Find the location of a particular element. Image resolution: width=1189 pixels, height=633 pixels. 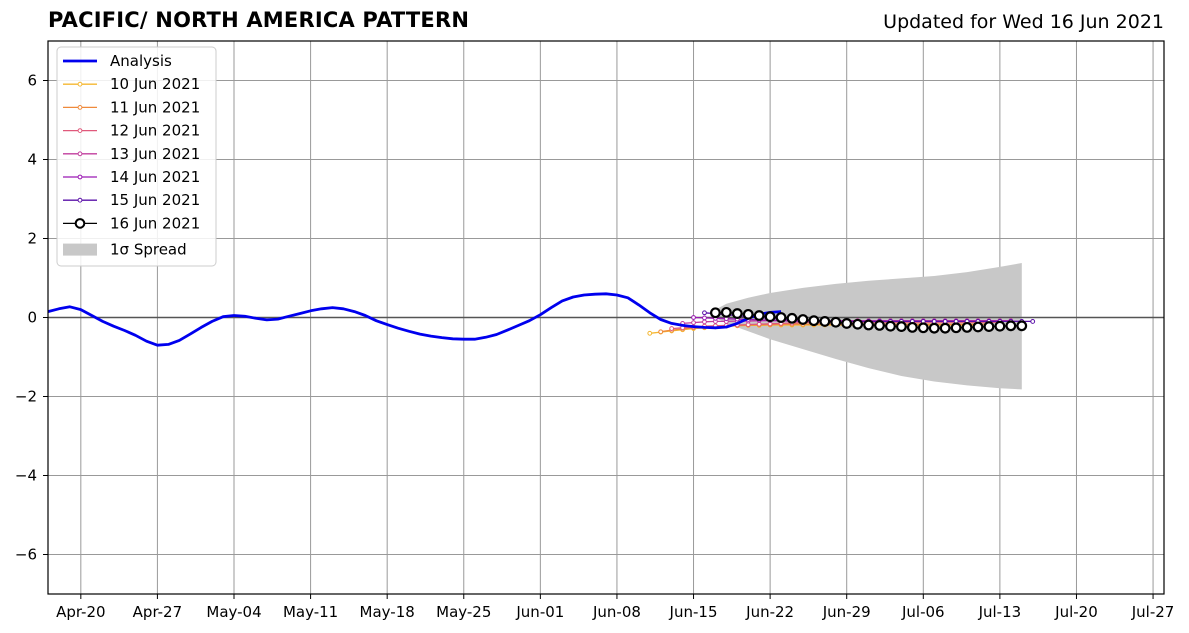

legend-box is located at coordinates (136, 156).